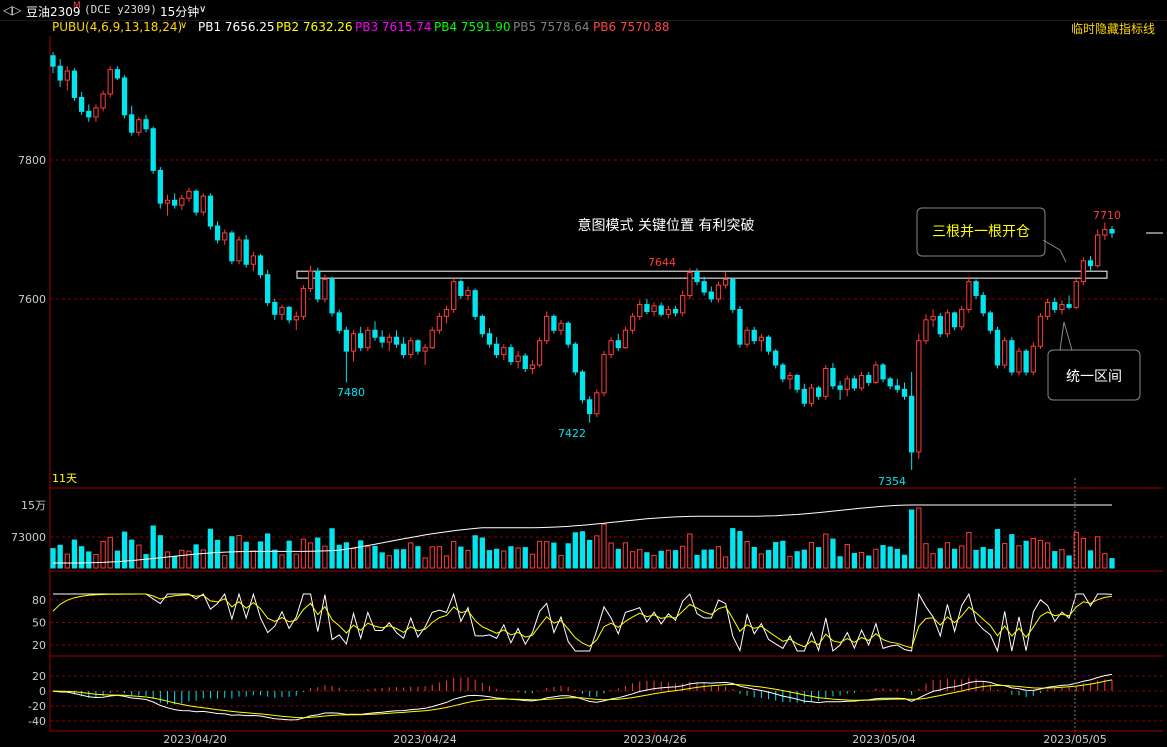  What do you see at coordinates (180, 12) in the screenshot?
I see `period-selector: 15分钟` at bounding box center [180, 12].